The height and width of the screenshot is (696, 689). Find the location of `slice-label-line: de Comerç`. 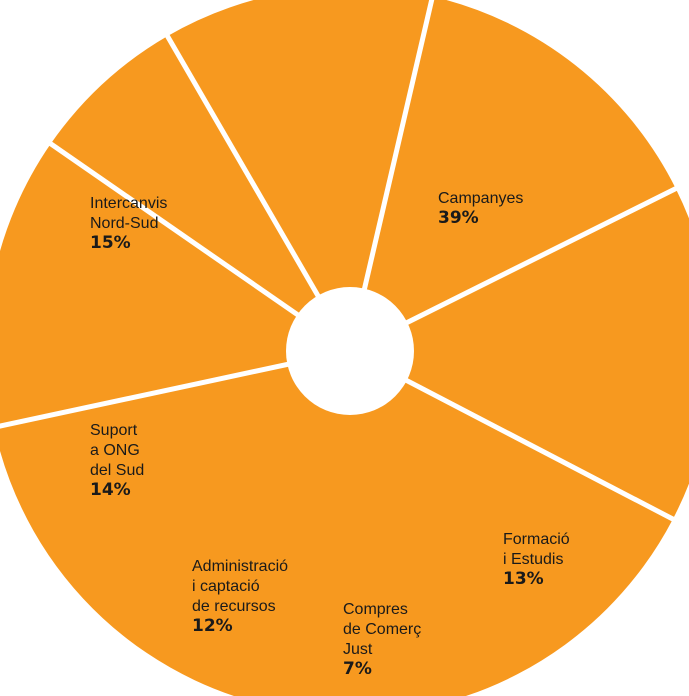

slice-label-line: de Comerç is located at coordinates (382, 629).